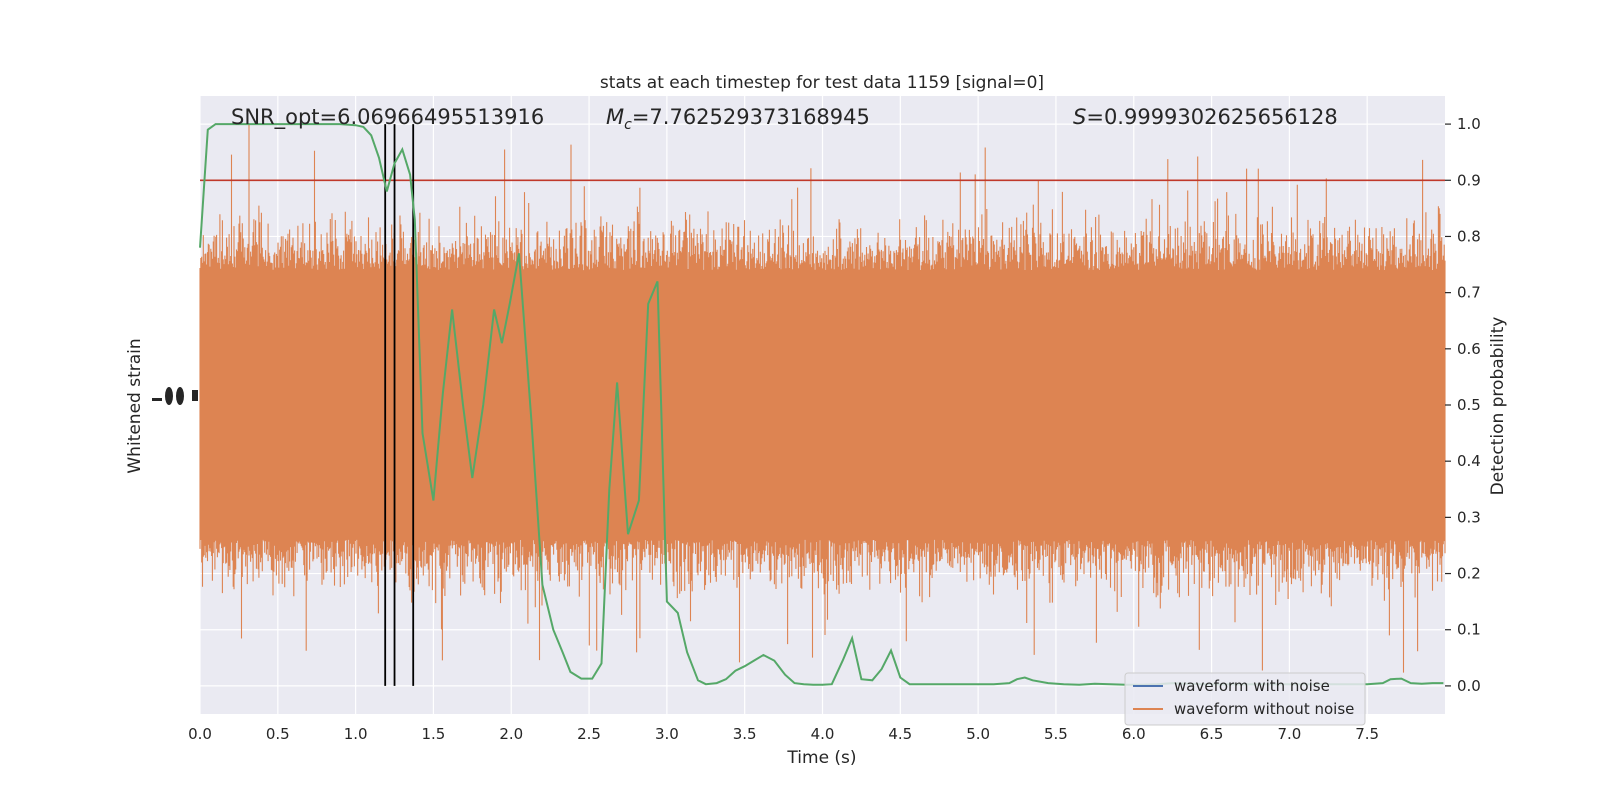 The image size is (1600, 800). I want to click on chirp-mass-subscript: c, so click(628, 125).